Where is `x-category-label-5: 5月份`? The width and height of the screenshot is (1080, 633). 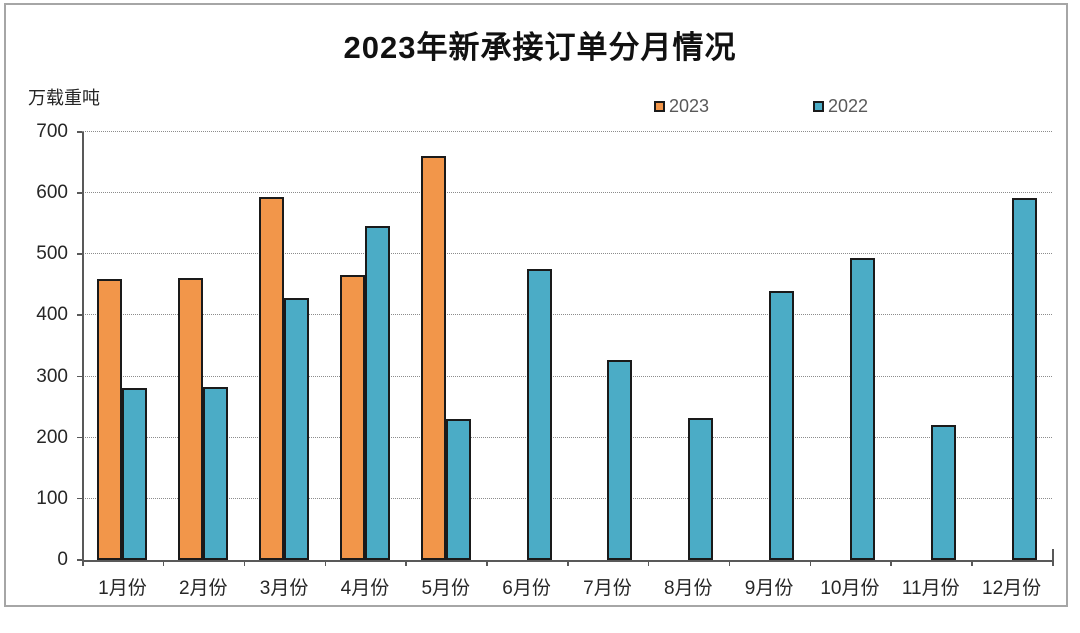
x-category-label-5: 5月份 is located at coordinates (446, 588).